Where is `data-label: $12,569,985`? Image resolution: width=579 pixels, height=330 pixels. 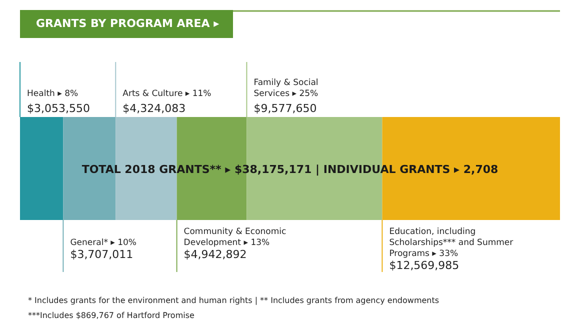 data-label: $12,569,985 is located at coordinates (424, 265).